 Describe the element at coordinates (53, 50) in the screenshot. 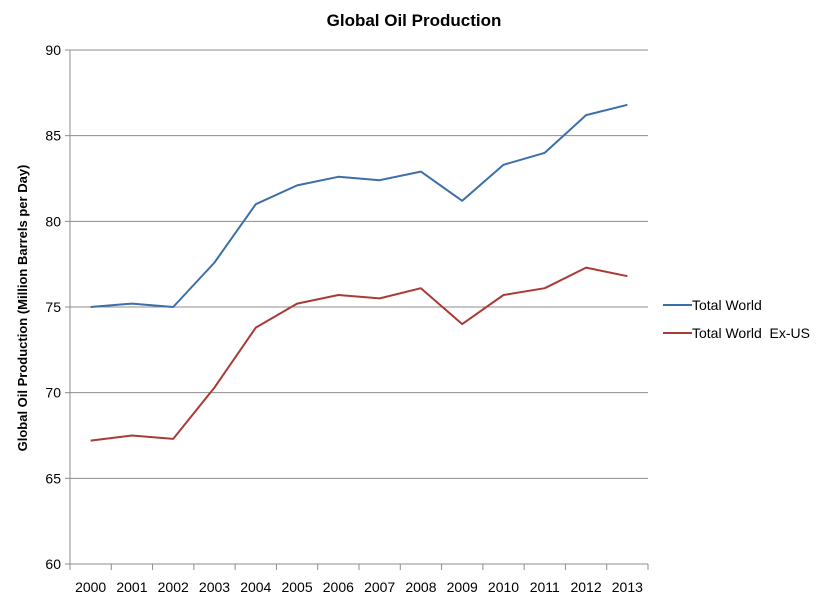

I see `y-tick-label: 90` at that location.